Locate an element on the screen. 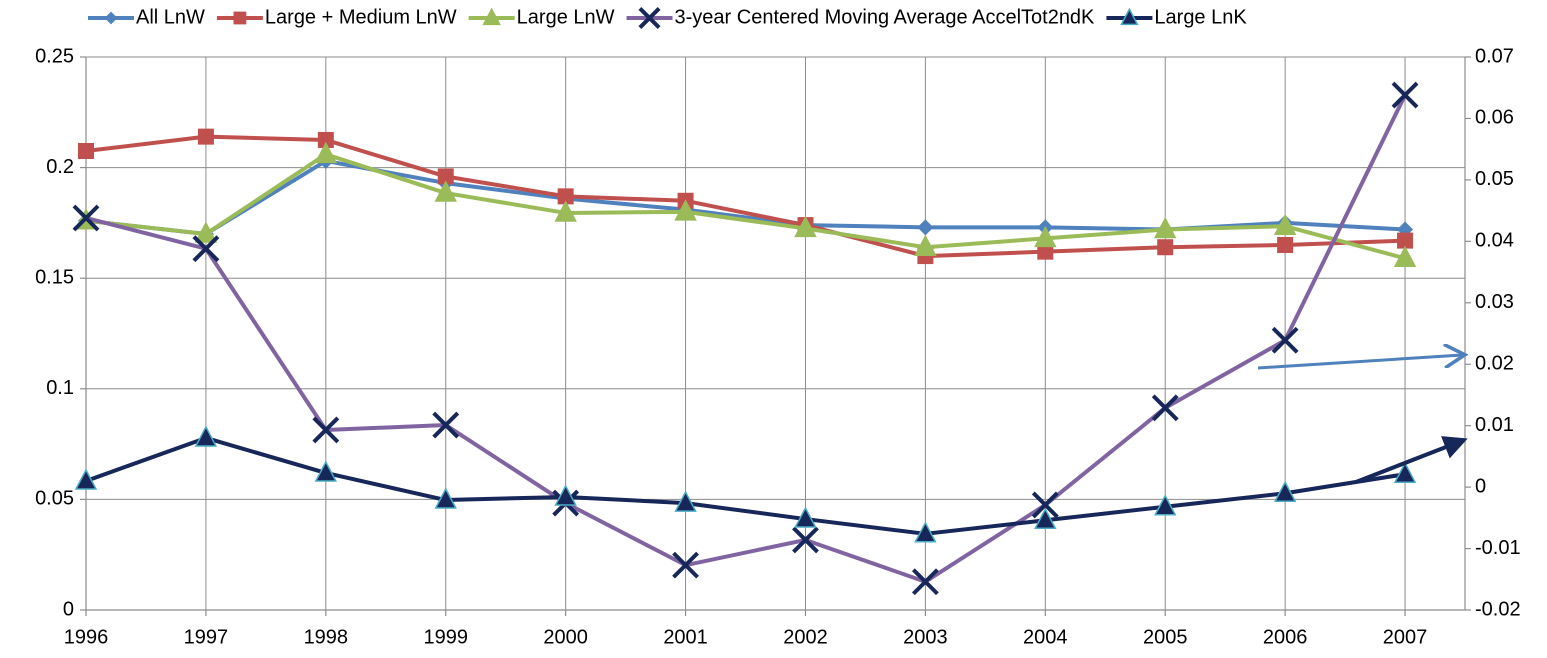  y2-tick-label: 0.01 is located at coordinates (1494, 425).